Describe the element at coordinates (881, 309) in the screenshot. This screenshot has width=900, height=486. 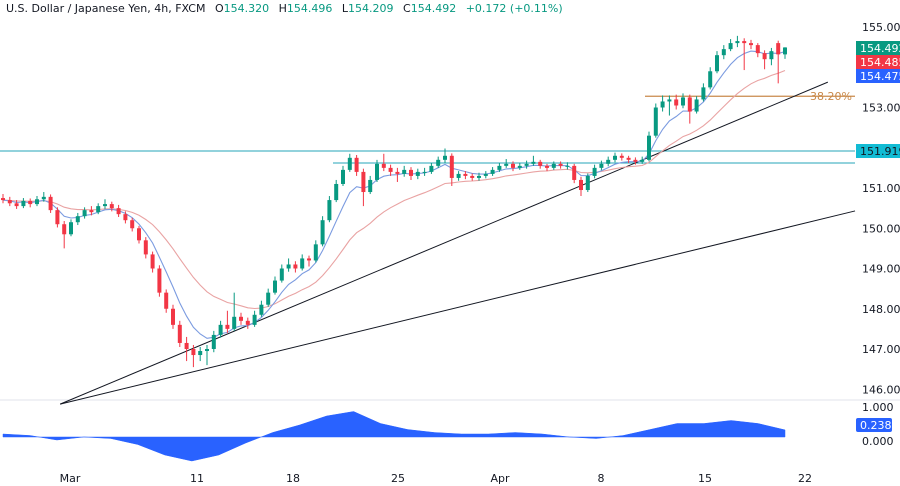
I see `price-axis-tick: 148.000` at that location.